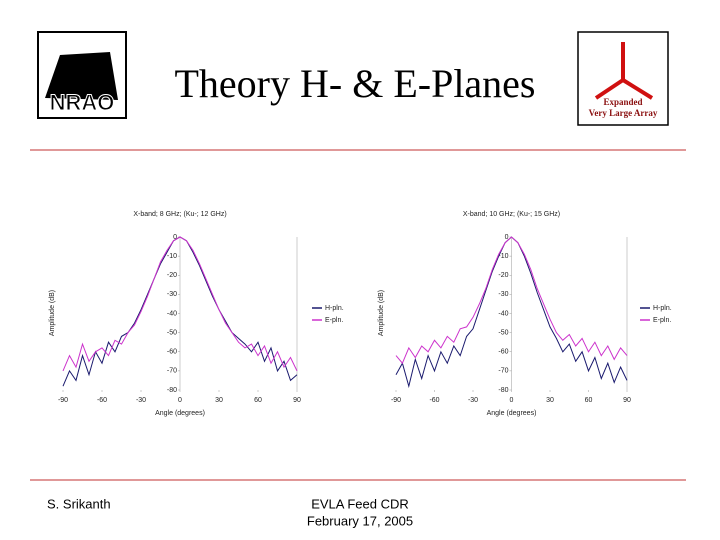 The height and width of the screenshot is (540, 720). What do you see at coordinates (511, 214) in the screenshot?
I see `chart-title: X-band; 10 GHz; (Ku-; 15 GHz)` at bounding box center [511, 214].